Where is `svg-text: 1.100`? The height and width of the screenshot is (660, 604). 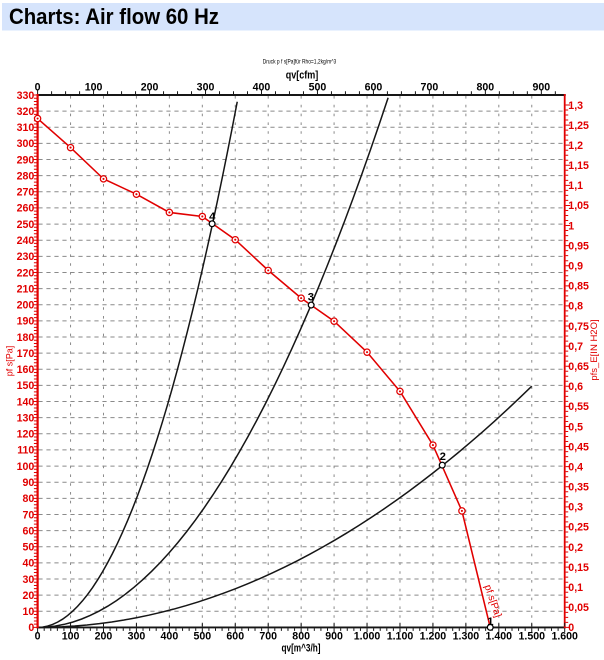
svg-text: 1.100 is located at coordinates (400, 637).